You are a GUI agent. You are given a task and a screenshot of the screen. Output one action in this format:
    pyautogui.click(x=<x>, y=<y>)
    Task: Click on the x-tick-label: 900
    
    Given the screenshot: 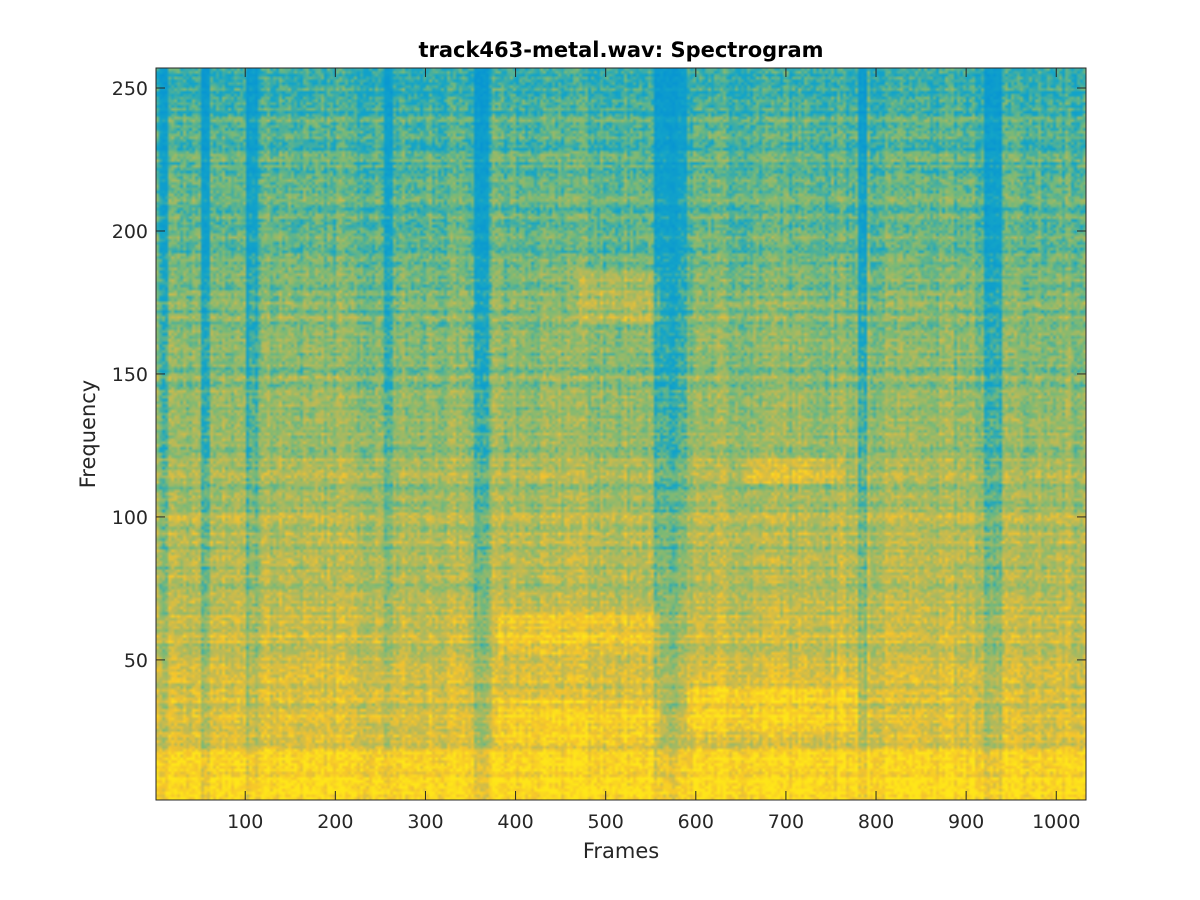 What is the action you would take?
    pyautogui.click(x=966, y=822)
    